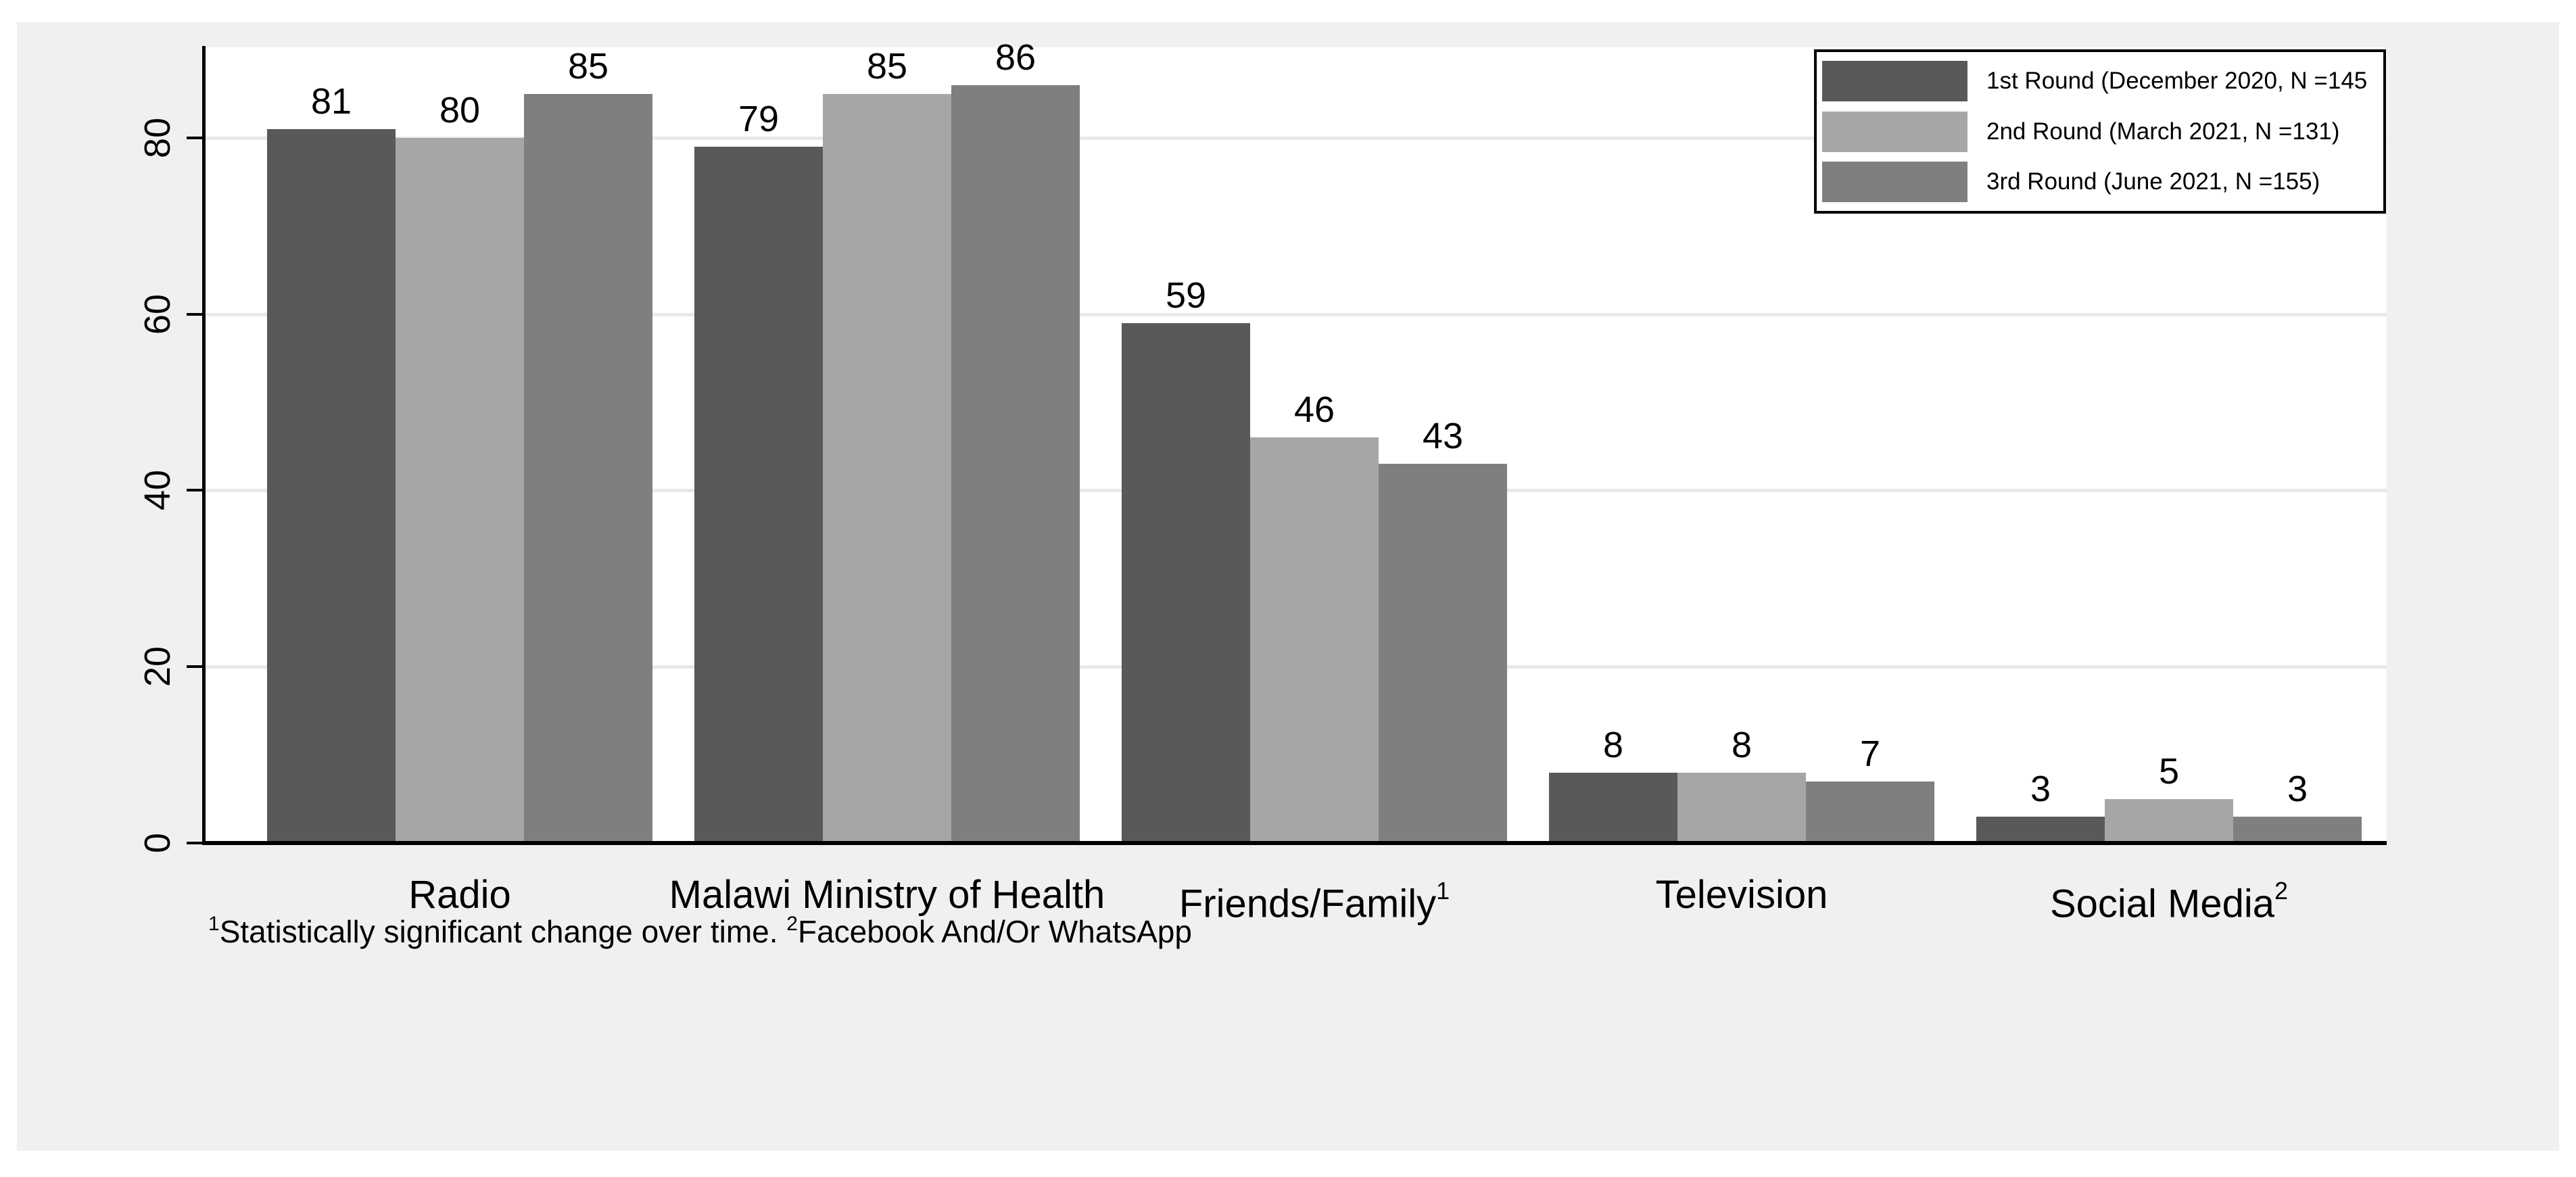 Image resolution: width=2576 pixels, height=1177 pixels. I want to click on bar-value-label: 43, so click(1443, 436).